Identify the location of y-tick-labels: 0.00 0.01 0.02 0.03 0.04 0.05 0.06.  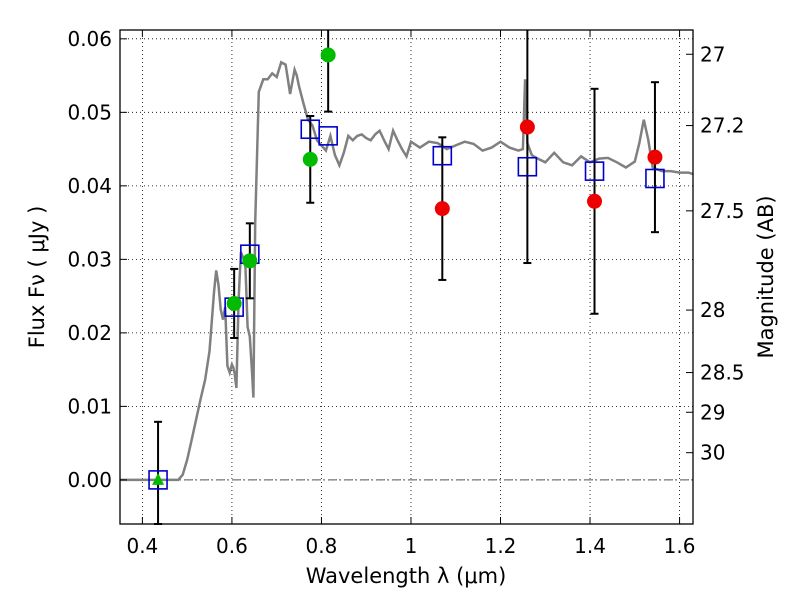
(89, 259).